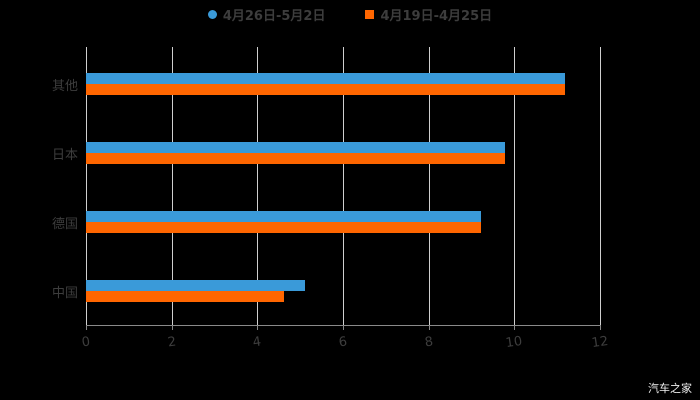  Describe the element at coordinates (86, 342) in the screenshot. I see `x-tick-label: 0` at that location.